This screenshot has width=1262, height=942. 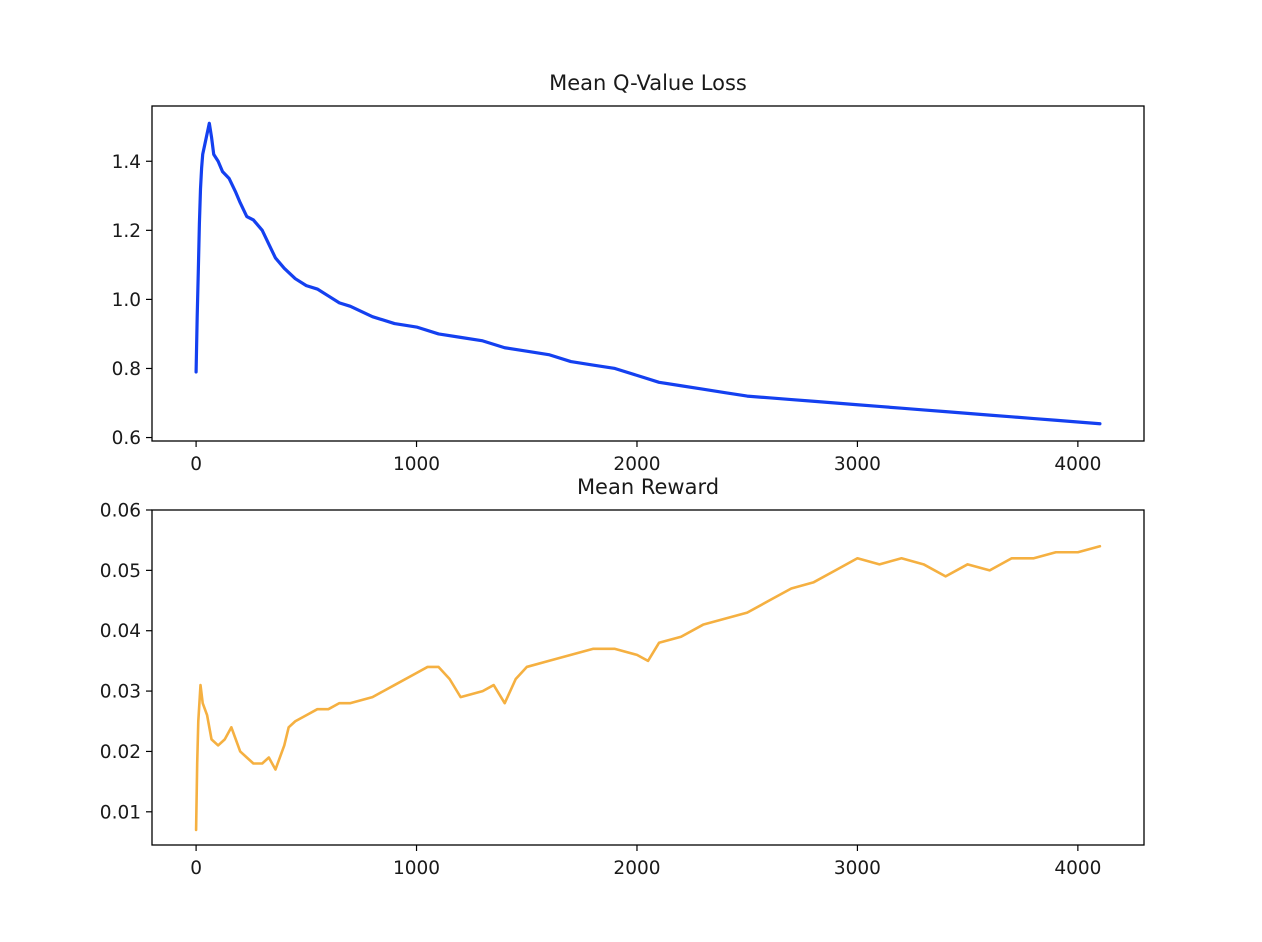 What do you see at coordinates (126, 369) in the screenshot?
I see `loss-y-tick-label: 0.8` at bounding box center [126, 369].